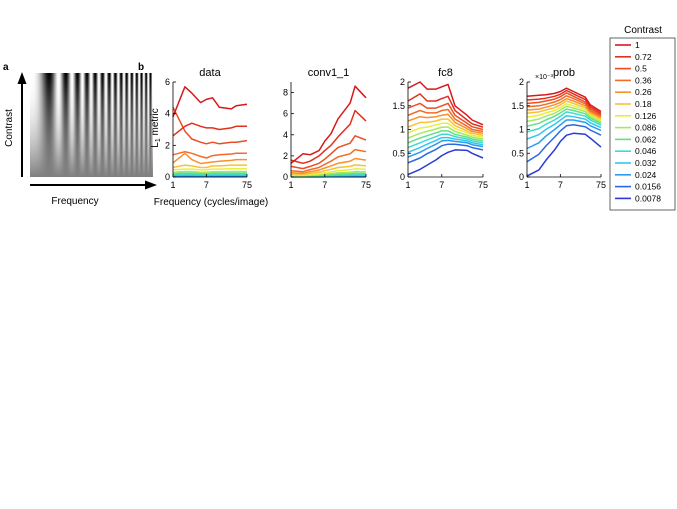 The width and height of the screenshot is (677, 509). I want to click on contrast-arrow, so click(22, 124).